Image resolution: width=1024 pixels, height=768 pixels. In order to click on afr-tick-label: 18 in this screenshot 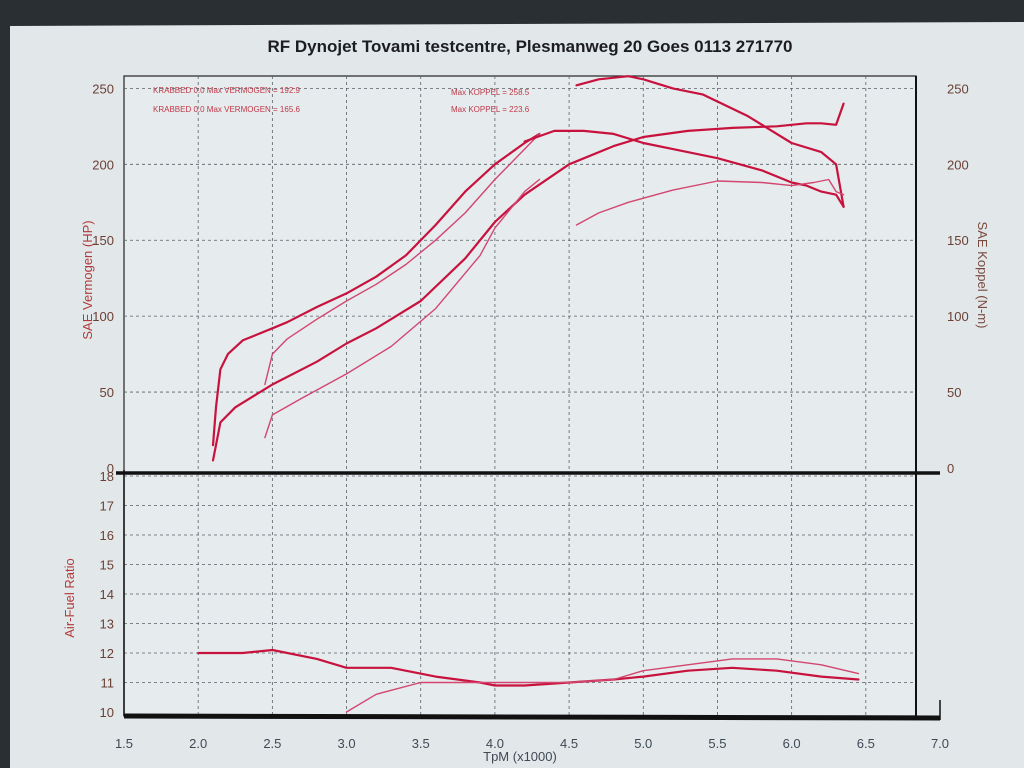, I will do `click(107, 476)`.